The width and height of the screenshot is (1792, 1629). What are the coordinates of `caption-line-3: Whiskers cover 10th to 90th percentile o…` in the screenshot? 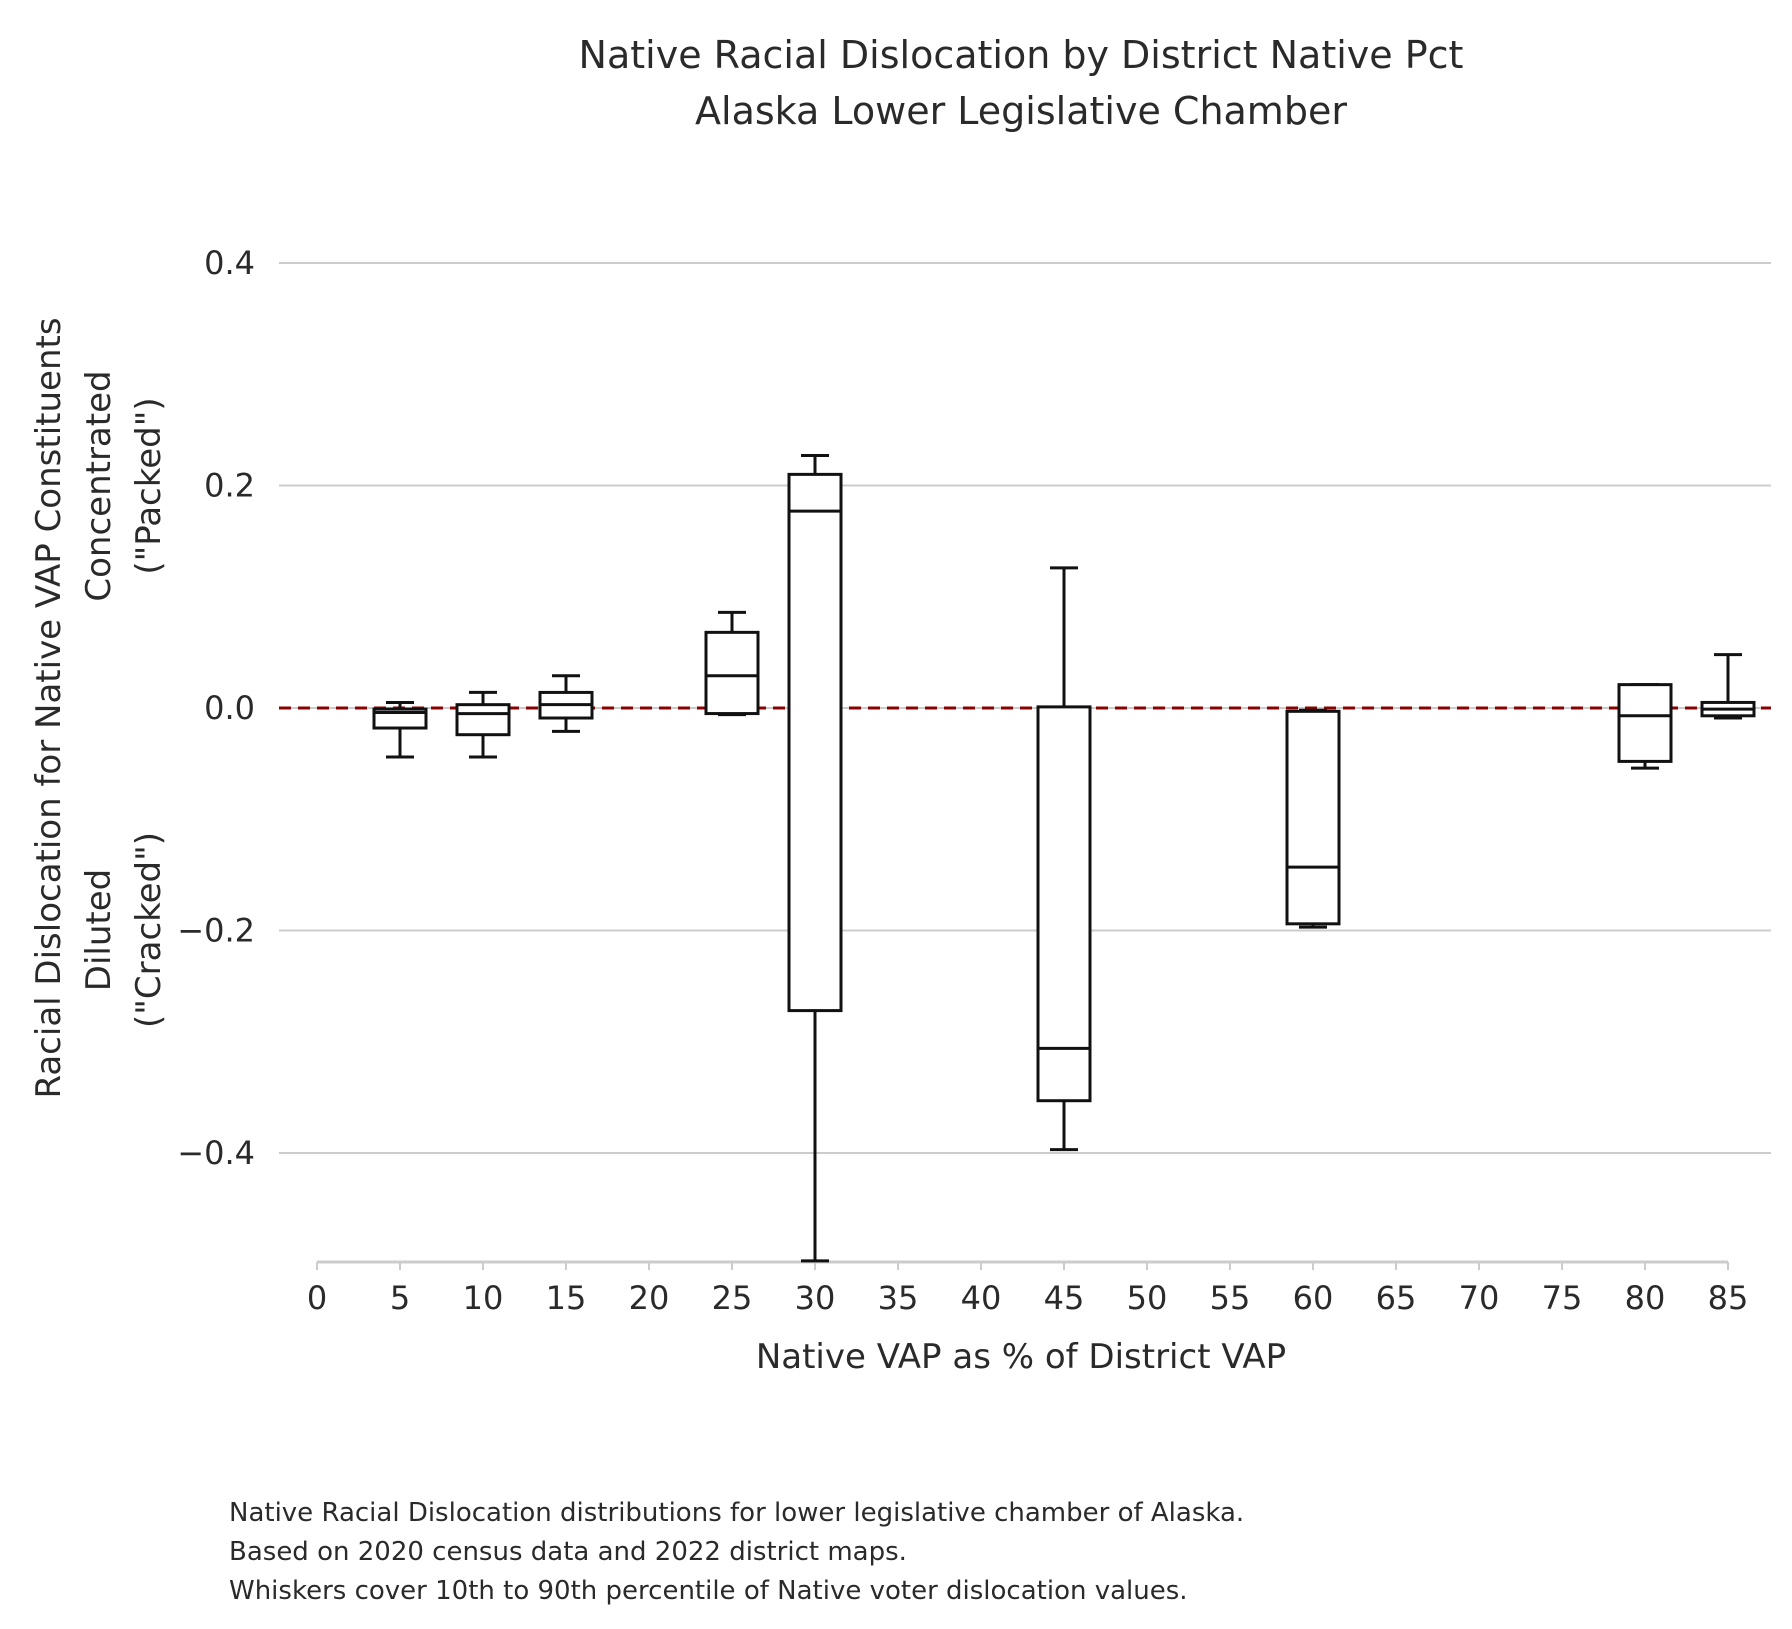 It's located at (708, 1591).